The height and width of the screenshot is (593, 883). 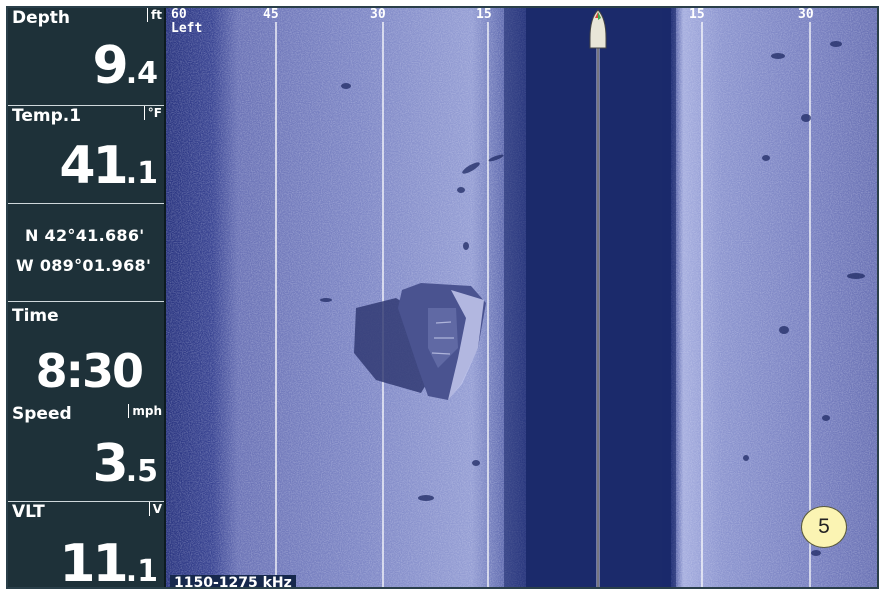 What do you see at coordinates (271, 15) in the screenshot?
I see `range-label-45-left: 45` at bounding box center [271, 15].